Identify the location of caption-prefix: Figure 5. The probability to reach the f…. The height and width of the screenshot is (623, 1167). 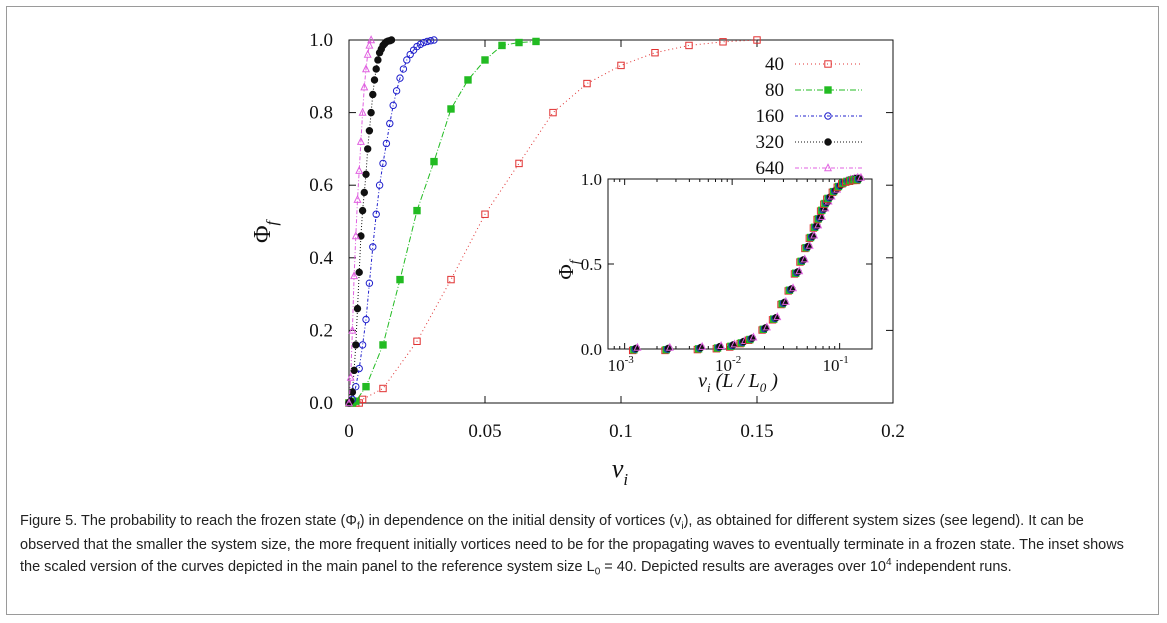
(183, 521).